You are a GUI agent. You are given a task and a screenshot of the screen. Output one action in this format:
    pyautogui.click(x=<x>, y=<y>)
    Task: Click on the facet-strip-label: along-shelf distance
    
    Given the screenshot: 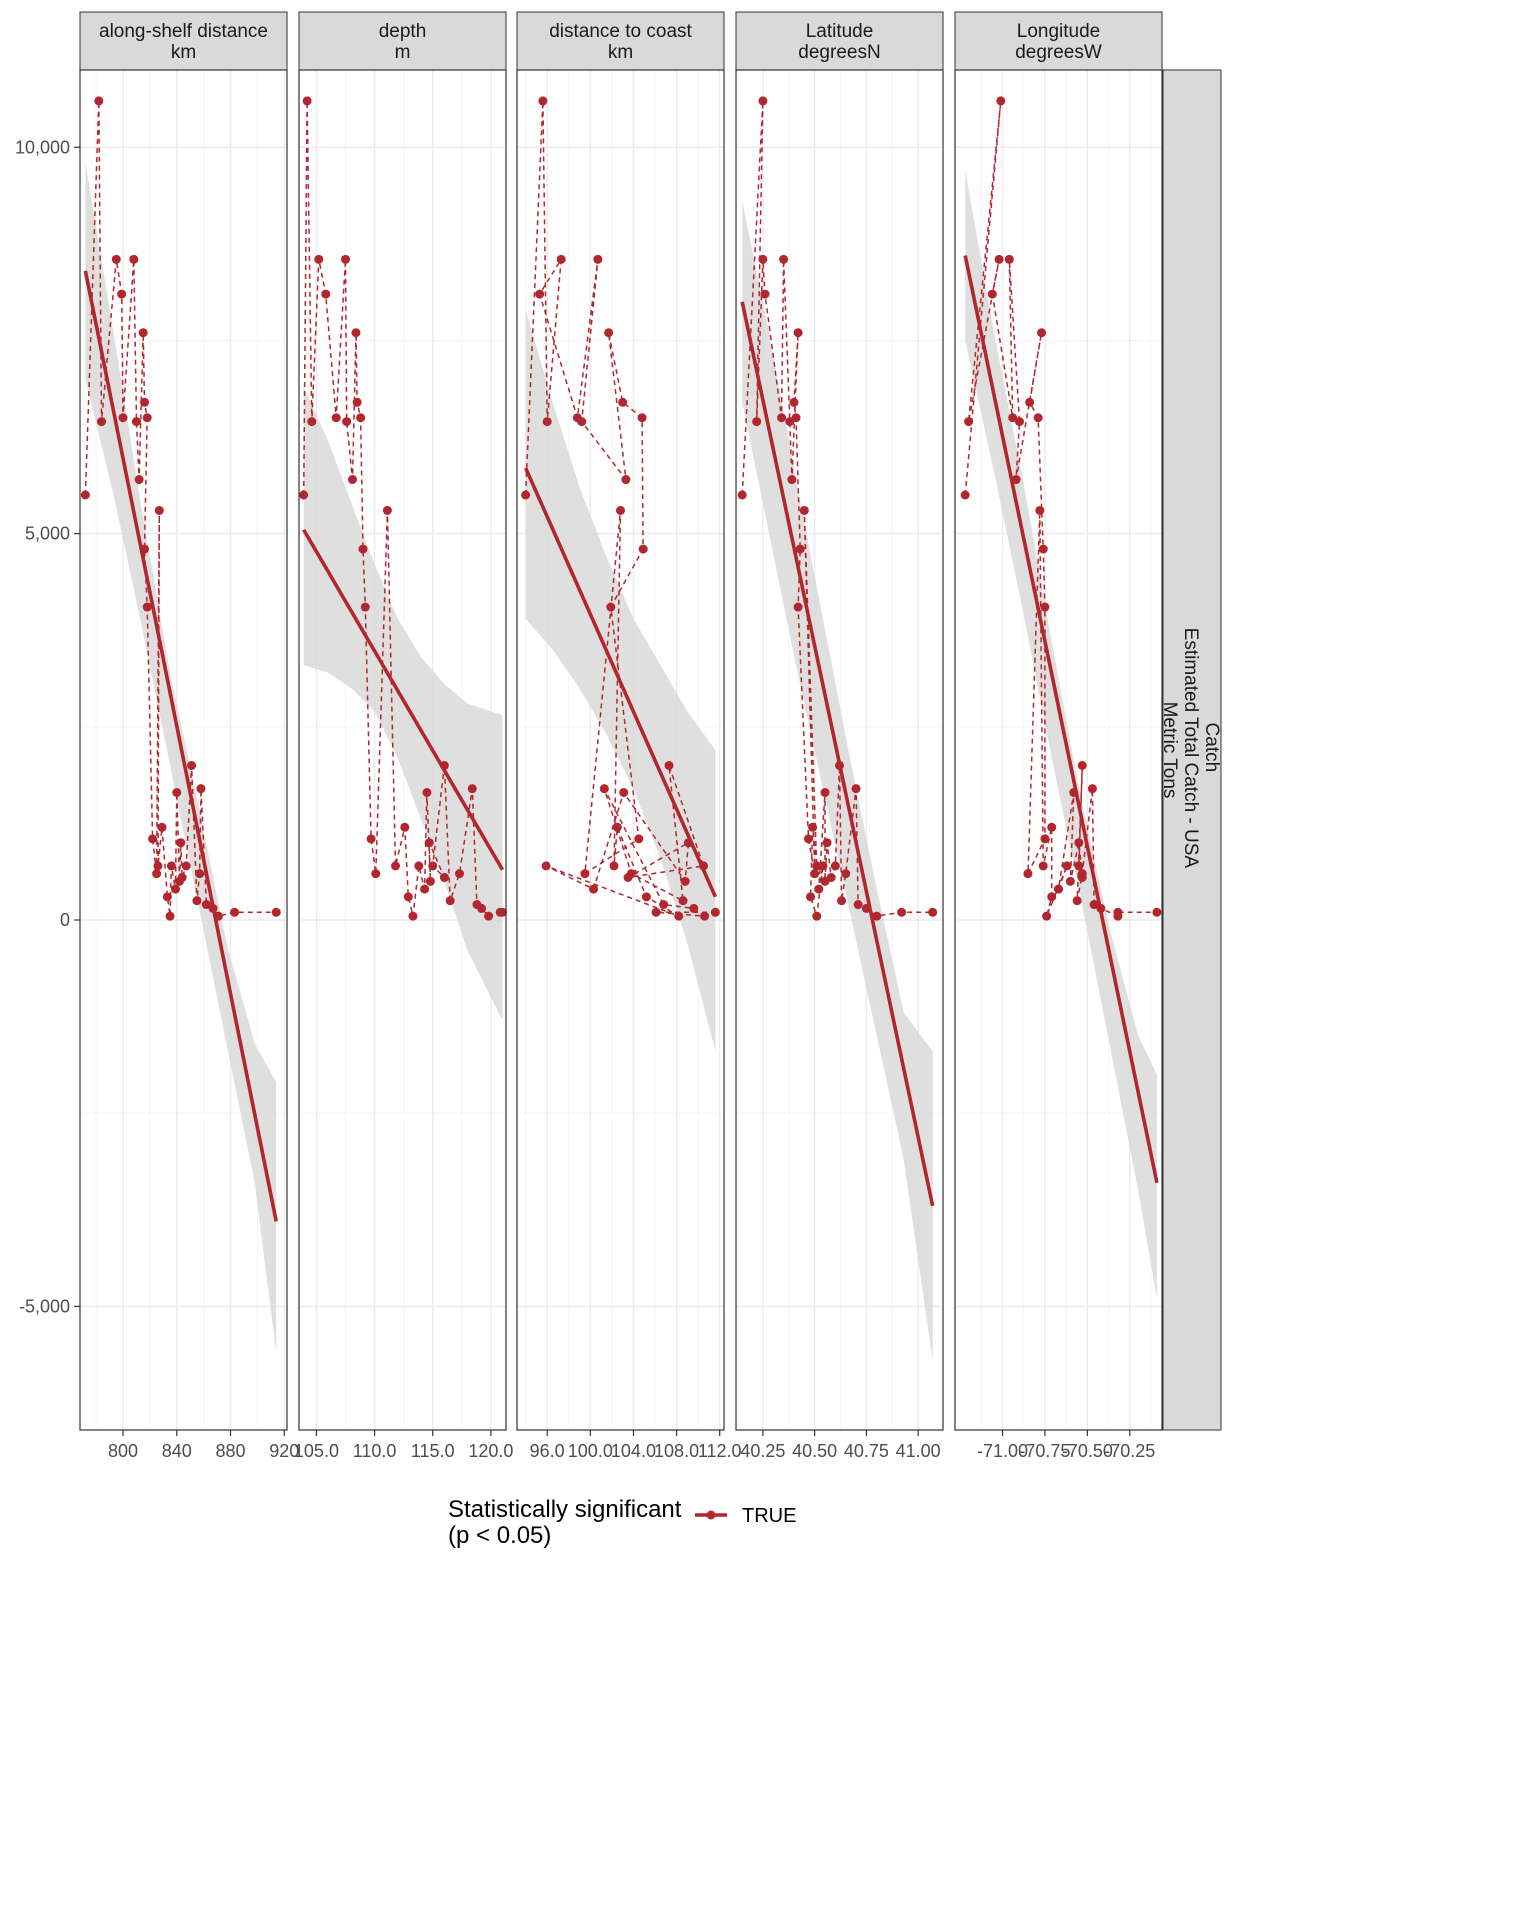 What is the action you would take?
    pyautogui.click(x=183, y=31)
    